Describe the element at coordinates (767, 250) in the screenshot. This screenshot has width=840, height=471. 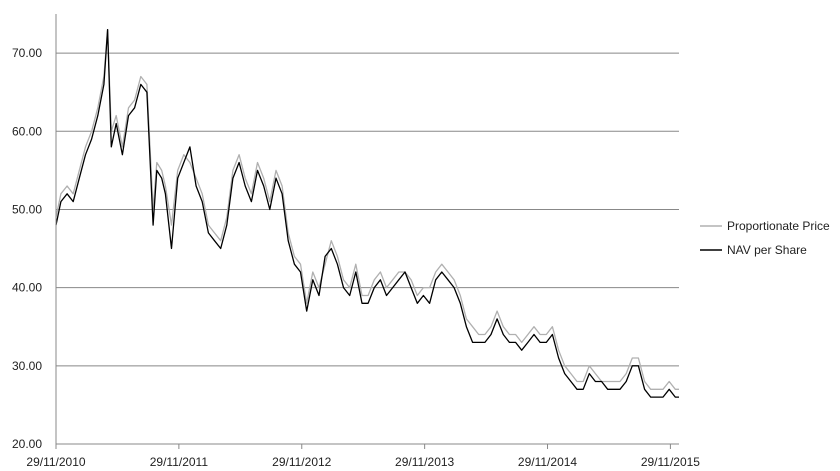
I see `legend-label-nav-per-share: NAV per Share` at that location.